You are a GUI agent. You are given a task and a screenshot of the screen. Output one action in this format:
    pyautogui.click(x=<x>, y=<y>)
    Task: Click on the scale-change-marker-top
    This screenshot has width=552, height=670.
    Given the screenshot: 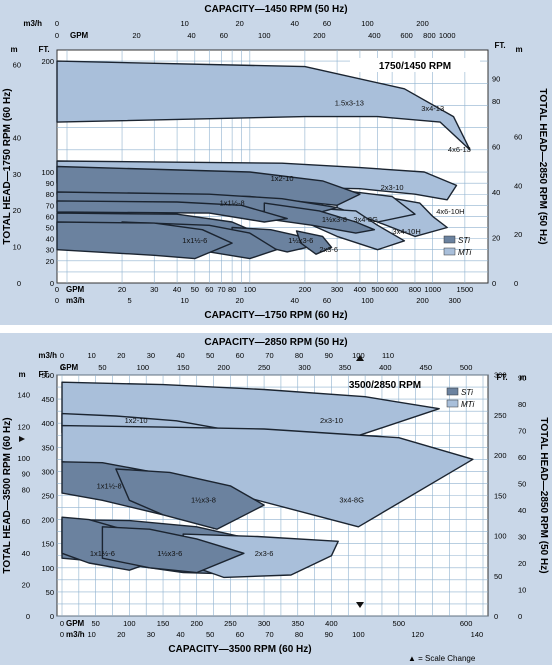 What is the action you would take?
    pyautogui.click(x=360, y=358)
    